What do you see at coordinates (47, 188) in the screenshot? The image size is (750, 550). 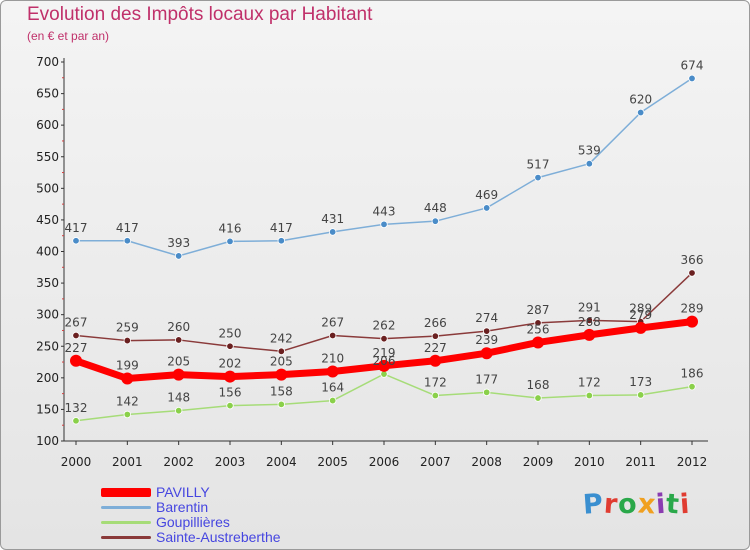 I see `y-tick-label: 500` at bounding box center [47, 188].